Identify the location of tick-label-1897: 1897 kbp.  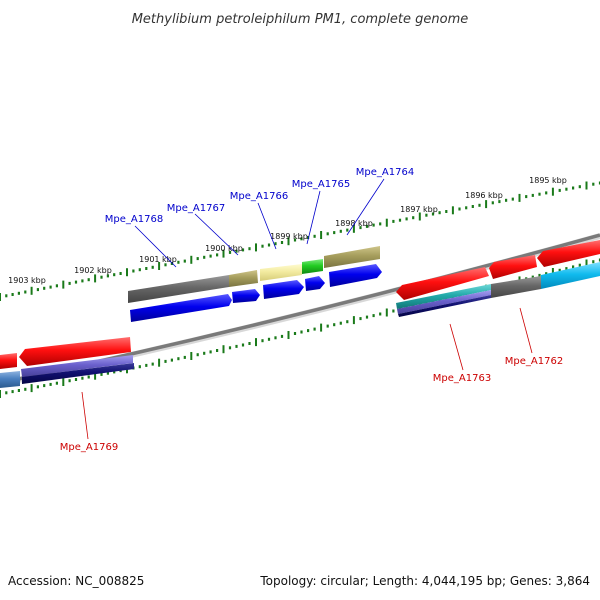
(419, 209).